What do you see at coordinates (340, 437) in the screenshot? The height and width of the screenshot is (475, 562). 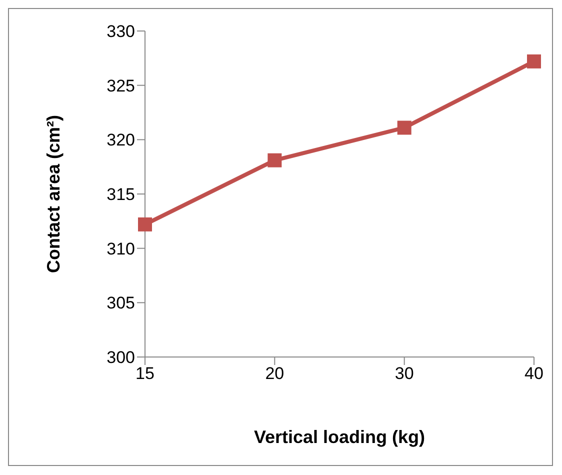 I see `x-axis-title: Vertical loading (kg)` at bounding box center [340, 437].